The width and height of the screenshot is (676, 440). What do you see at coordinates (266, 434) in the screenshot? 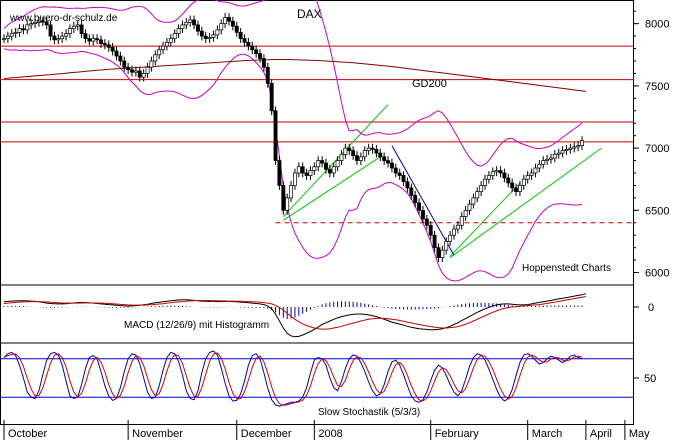
I see `month-label: December` at bounding box center [266, 434].